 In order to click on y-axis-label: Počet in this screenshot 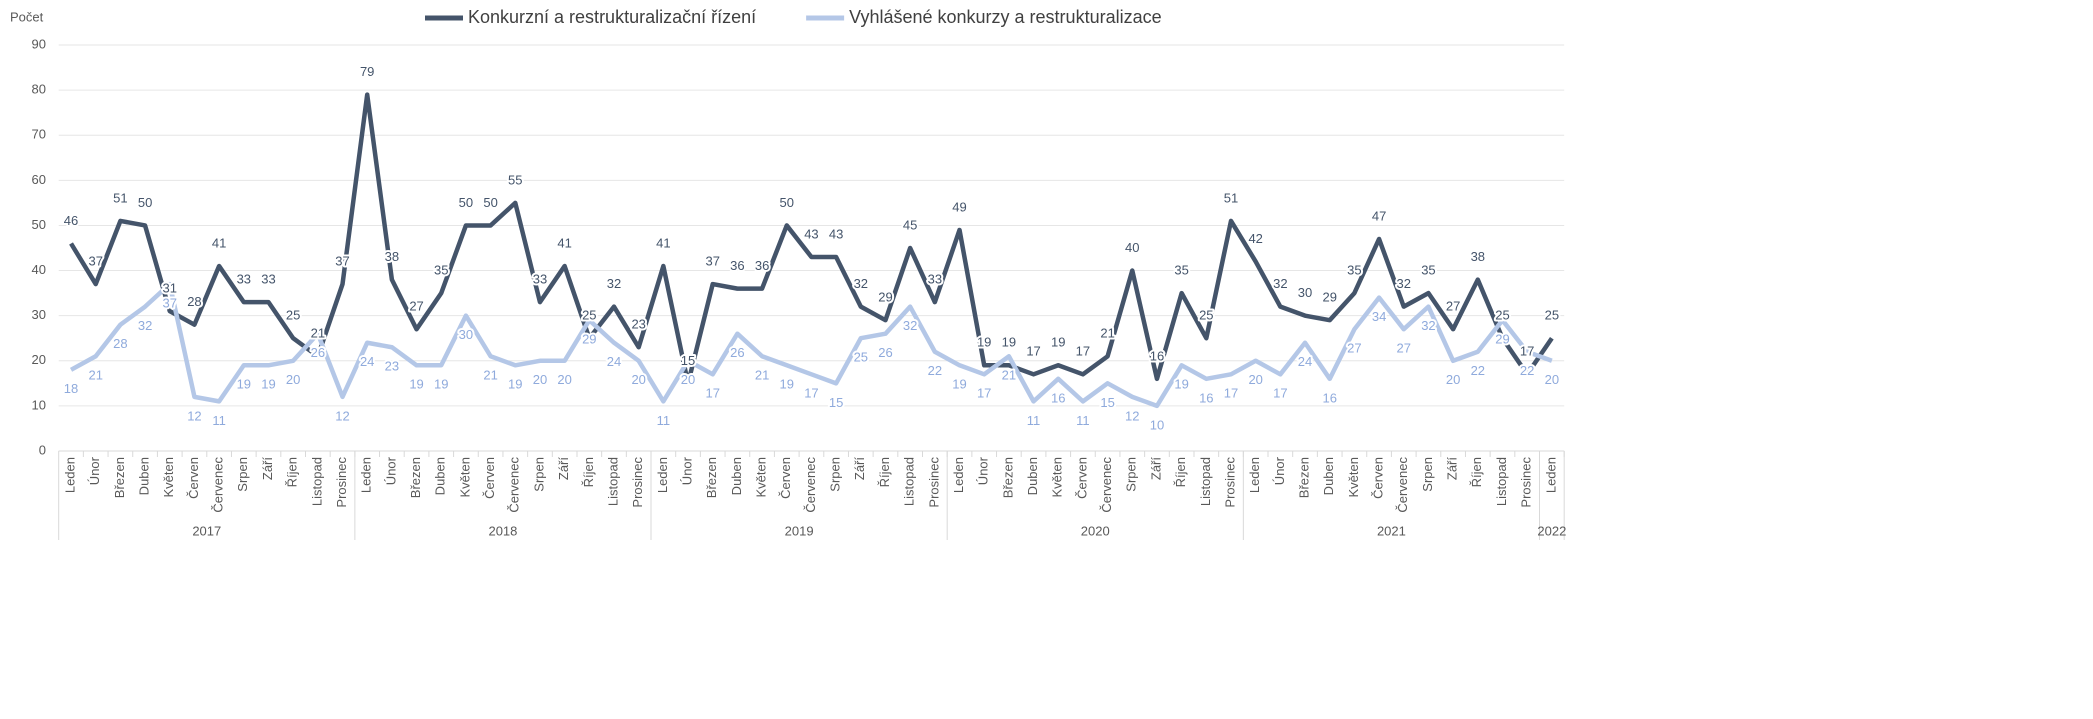, I will do `click(27, 16)`.